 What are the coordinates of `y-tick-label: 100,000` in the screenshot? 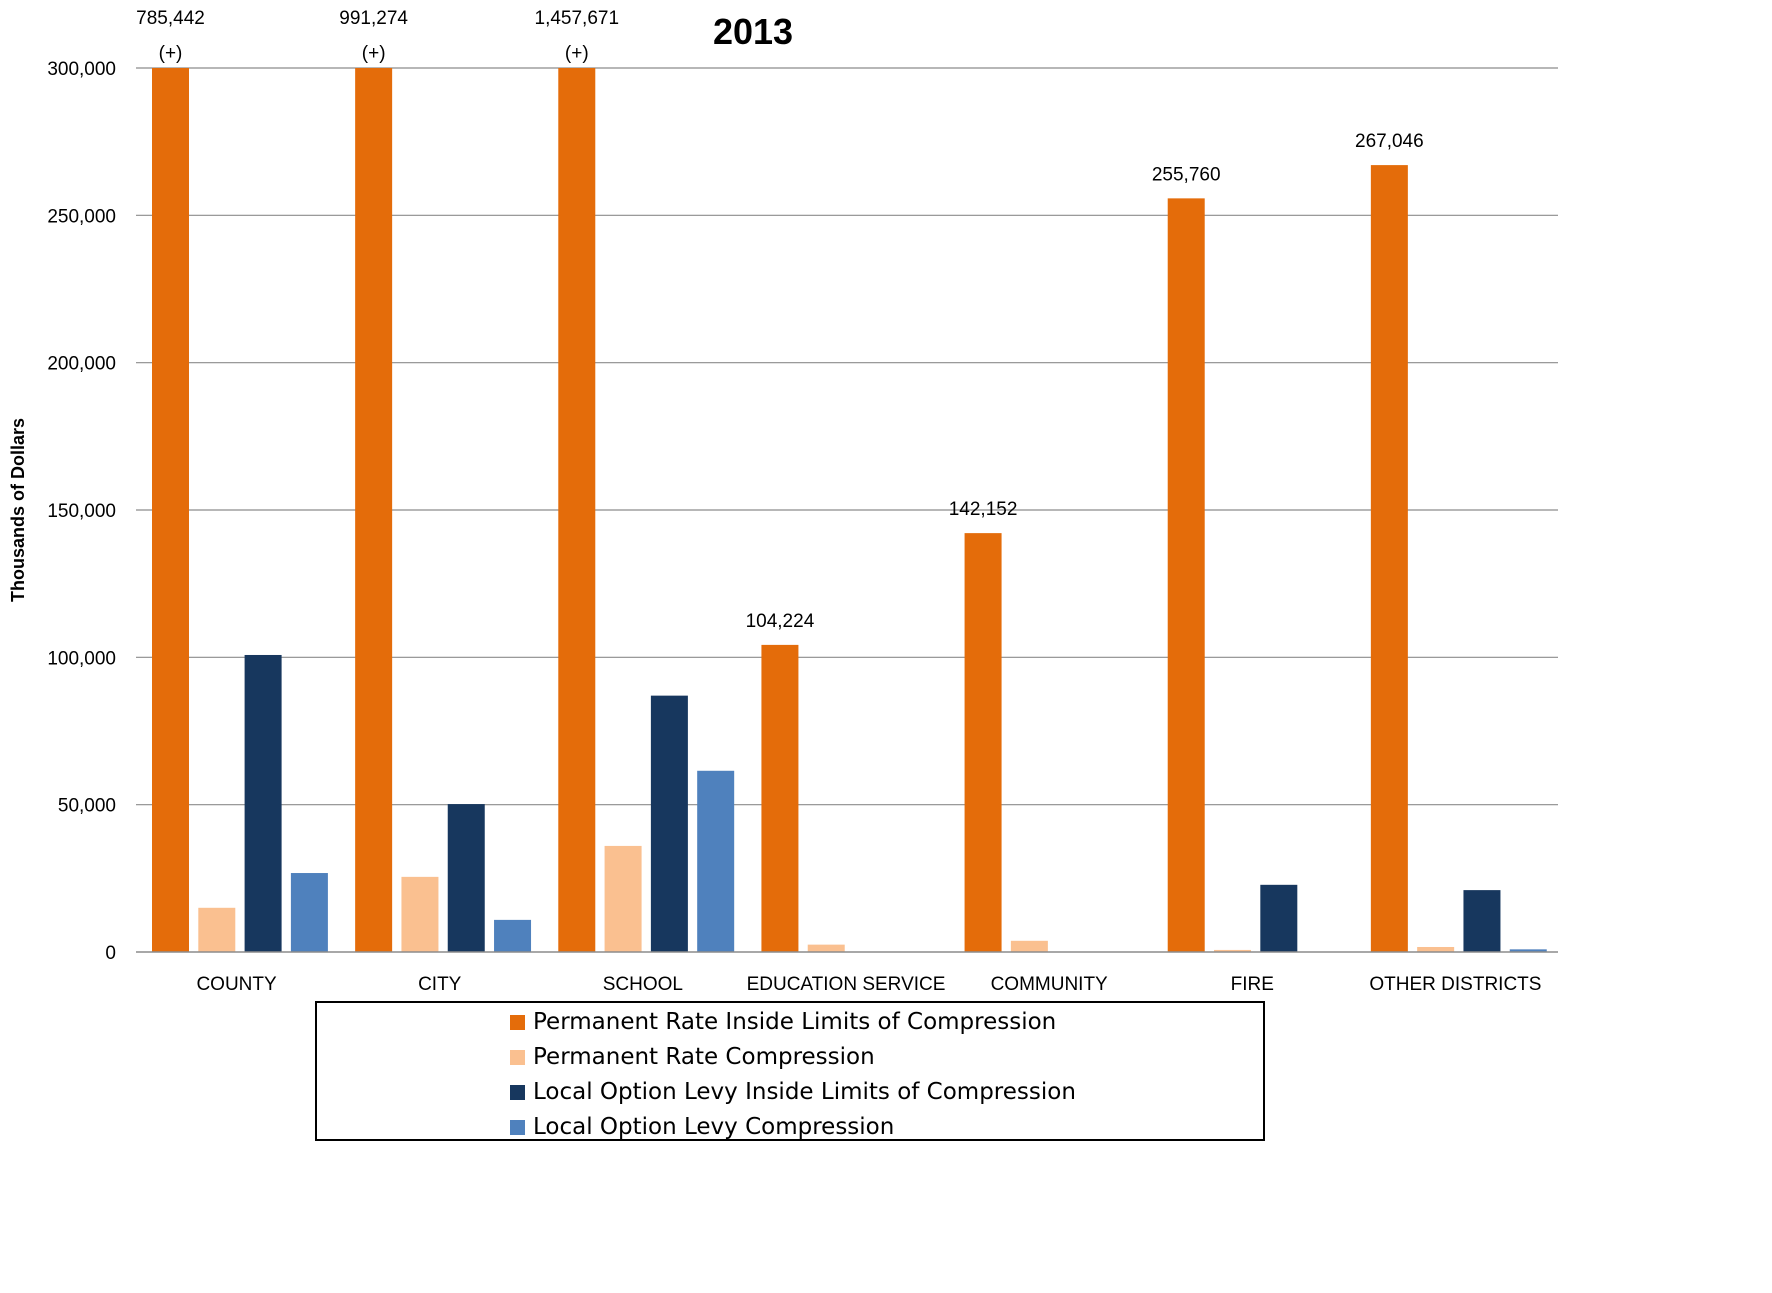 It's located at (81, 658).